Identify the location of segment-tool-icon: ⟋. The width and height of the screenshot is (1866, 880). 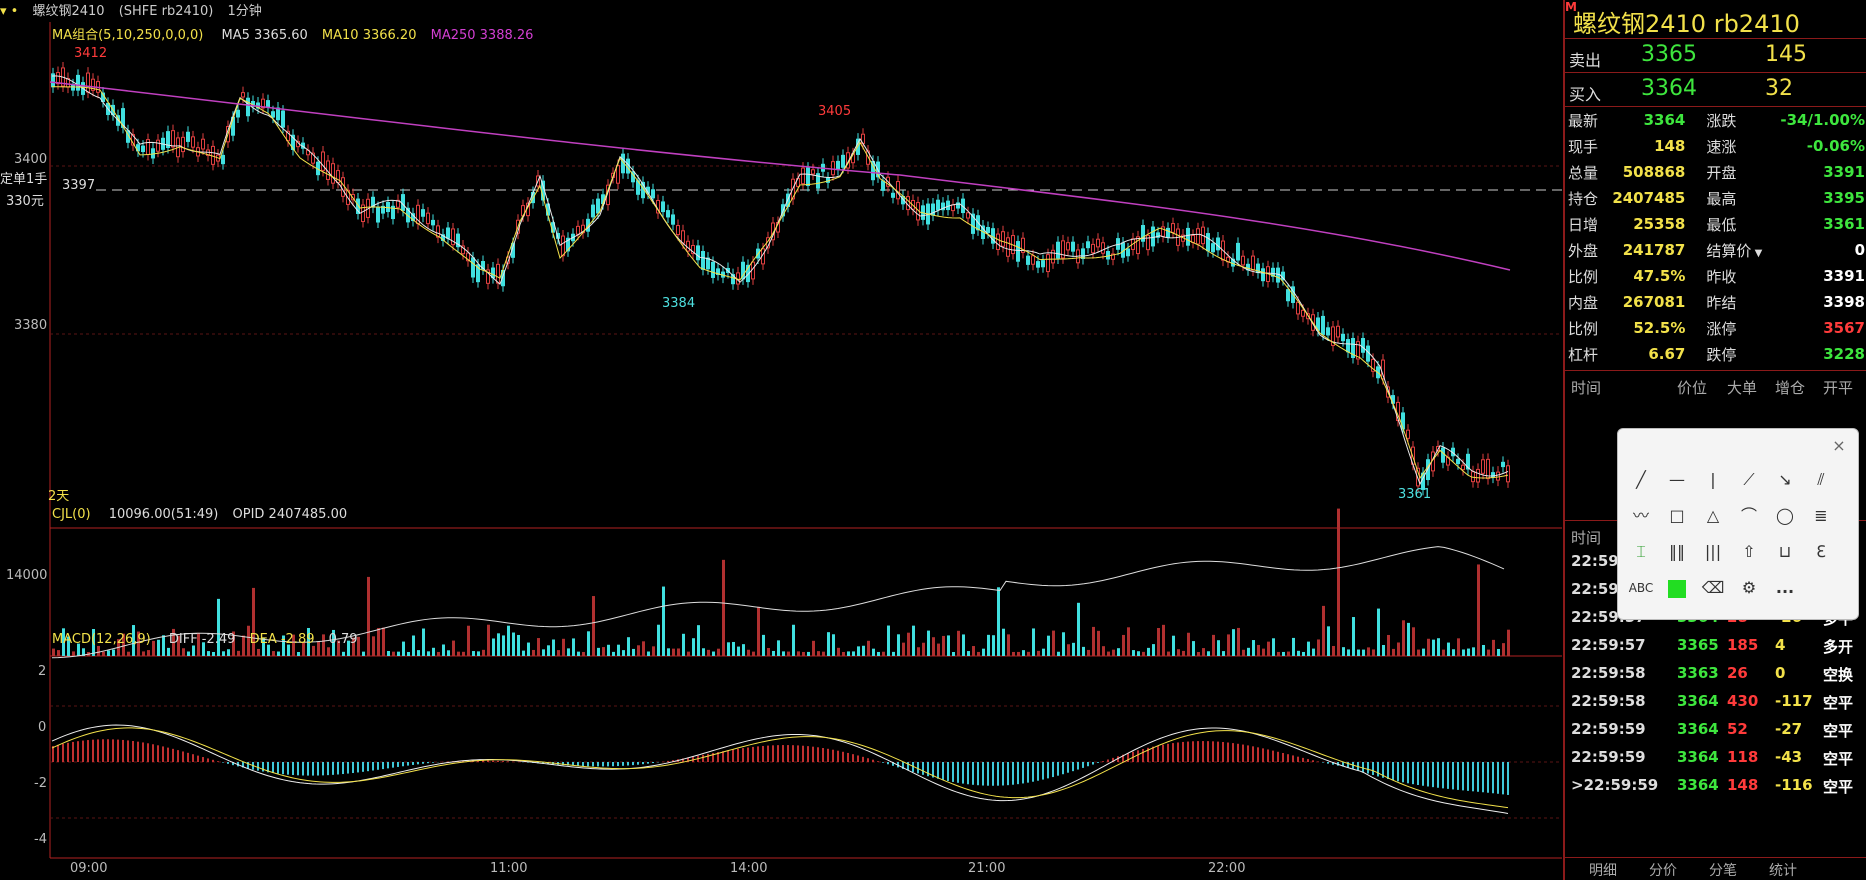
(1749, 479).